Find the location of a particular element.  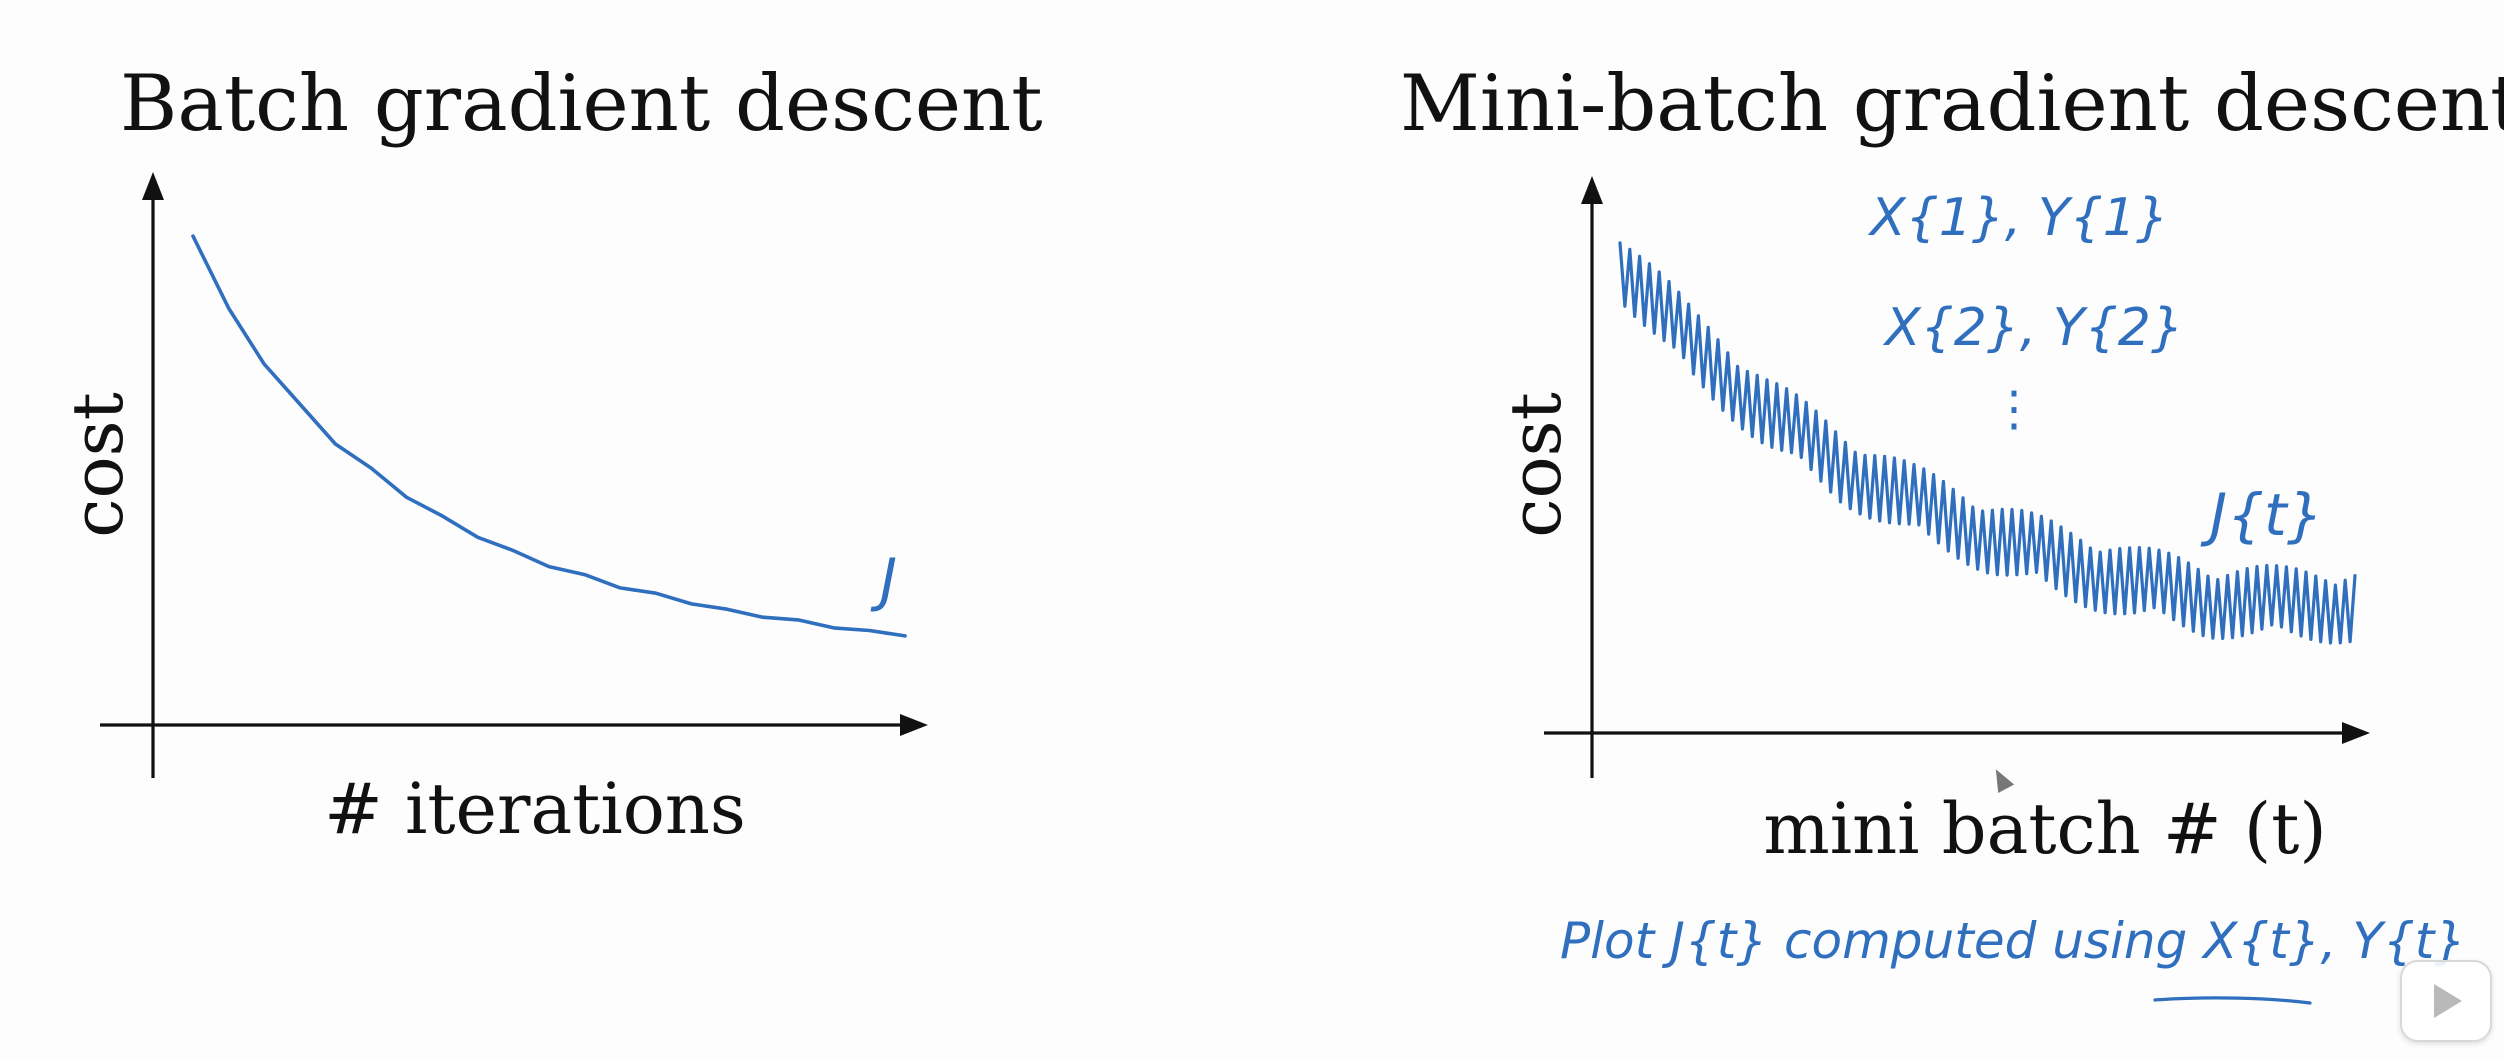

annotation-x1-y1: X{1}, Y{1} is located at coordinates (2018, 218).